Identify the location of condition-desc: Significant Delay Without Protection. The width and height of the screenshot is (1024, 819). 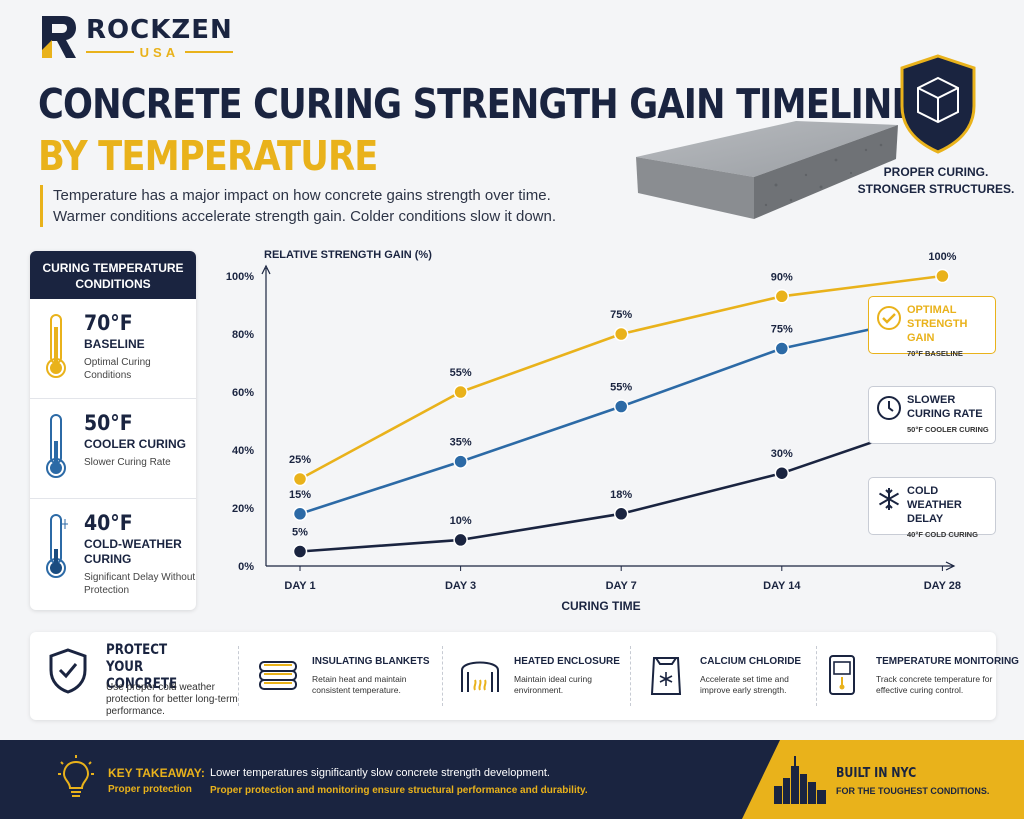
(140, 584).